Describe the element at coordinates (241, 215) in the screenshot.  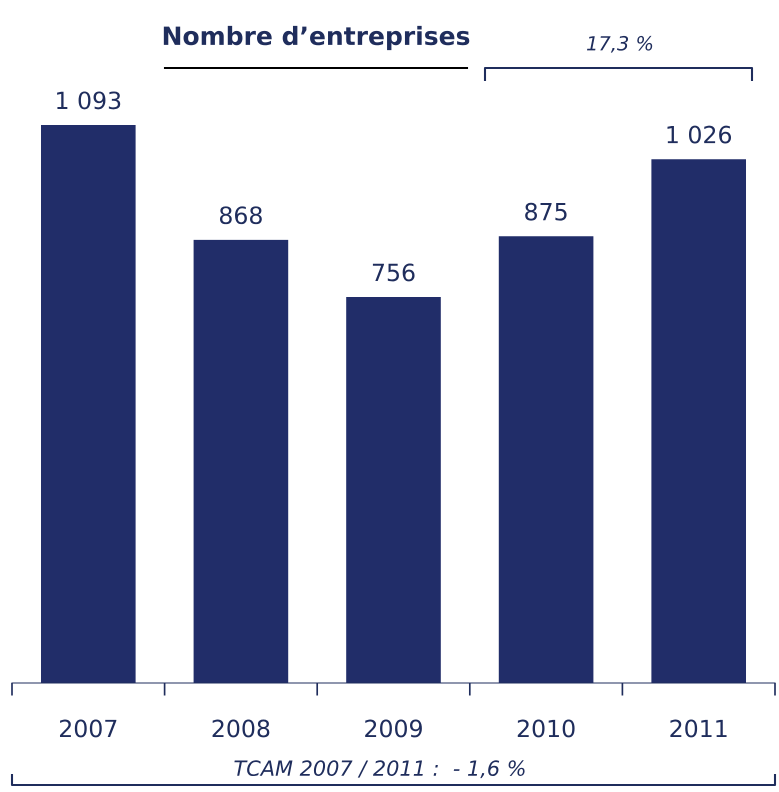
I see `data-label: 868` at that location.